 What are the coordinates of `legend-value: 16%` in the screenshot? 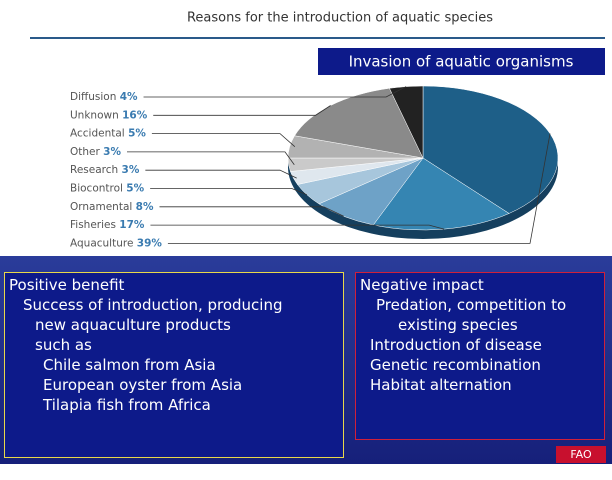 It's located at (135, 115).